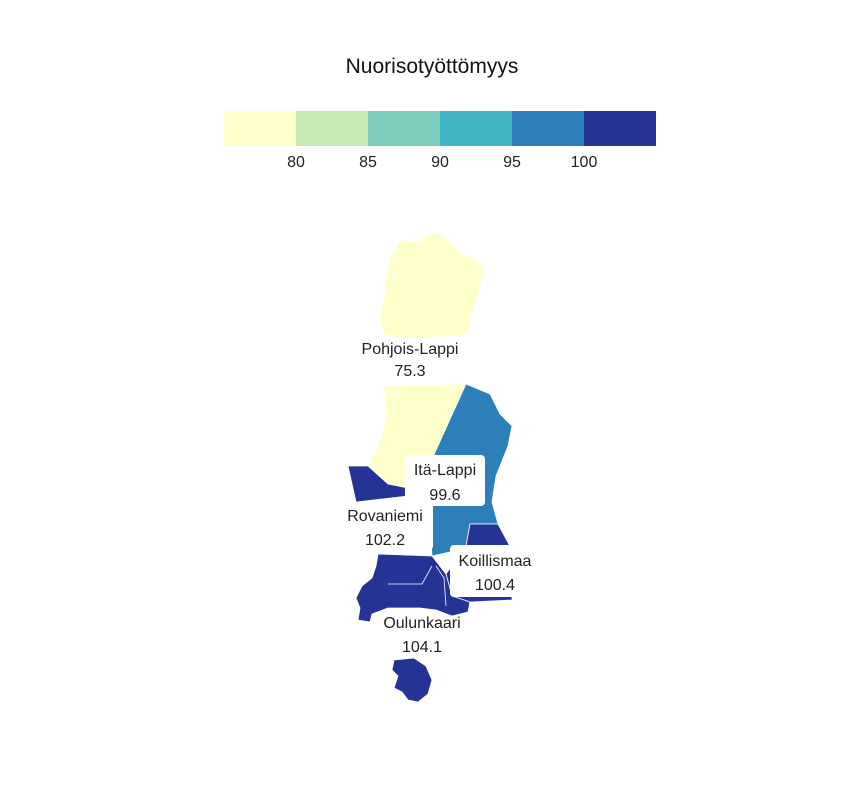 This screenshot has width=864, height=792. Describe the element at coordinates (444, 495) in the screenshot. I see `region-value-label: 99.6` at that location.